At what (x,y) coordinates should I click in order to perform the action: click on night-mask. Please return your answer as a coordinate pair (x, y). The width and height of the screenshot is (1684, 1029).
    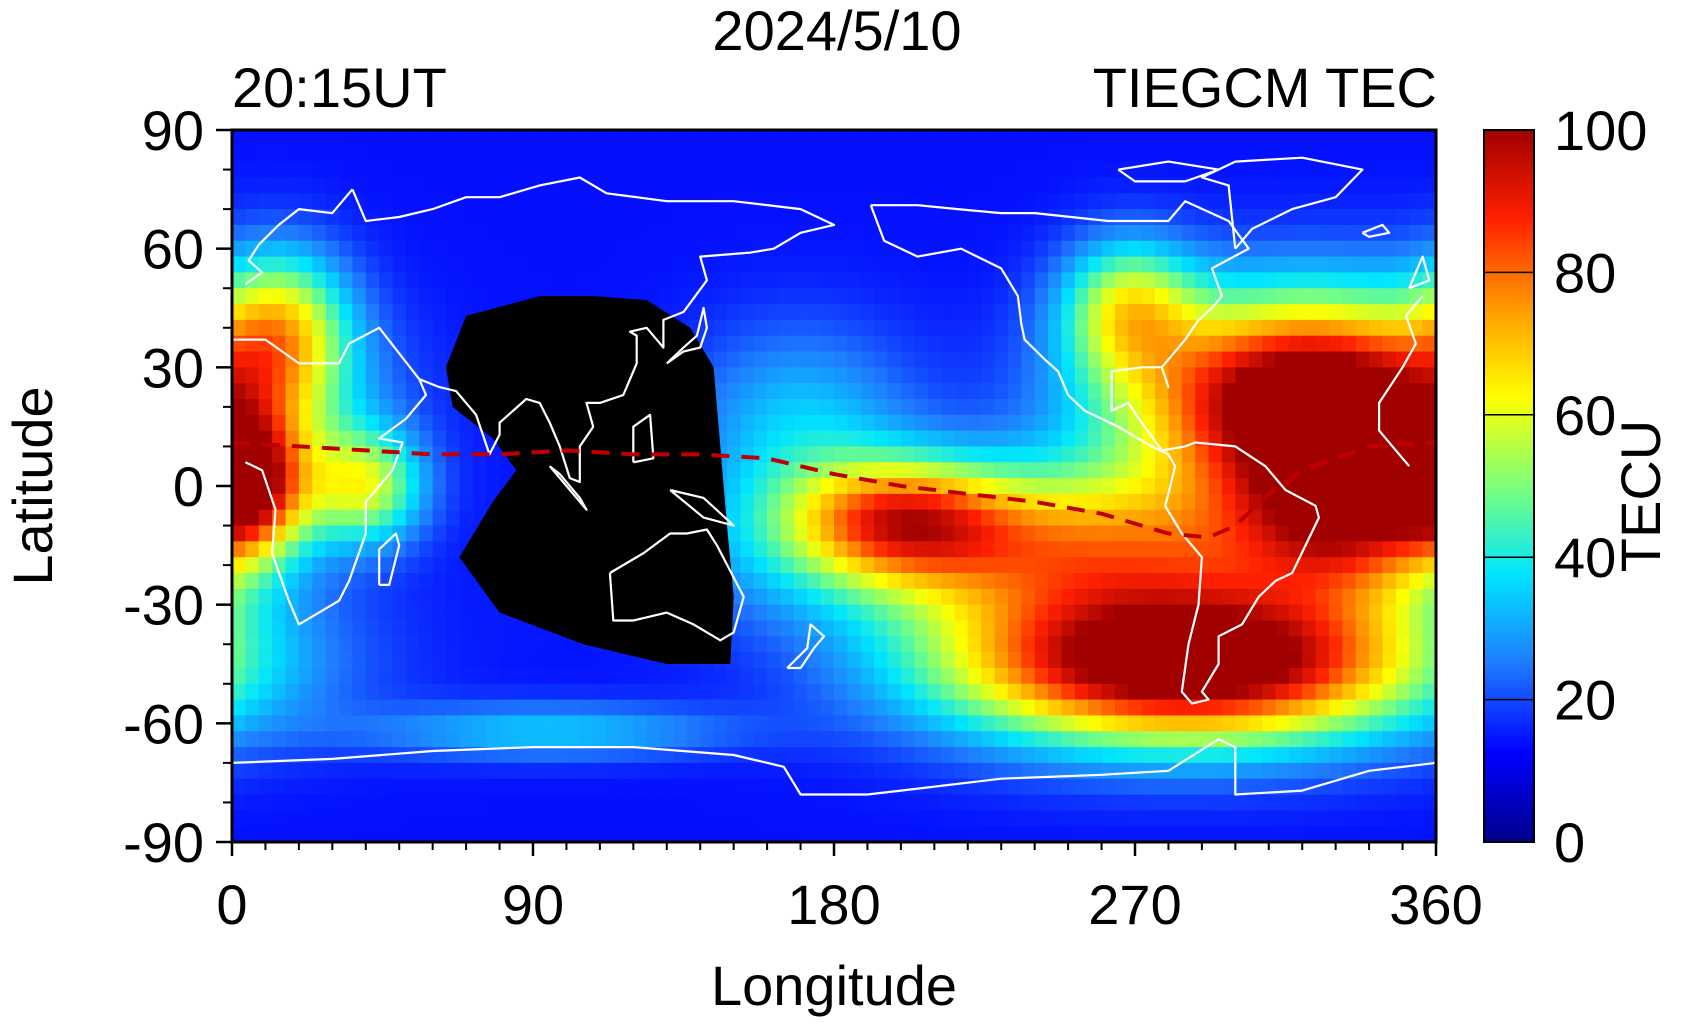
    Looking at the image, I should click on (590, 480).